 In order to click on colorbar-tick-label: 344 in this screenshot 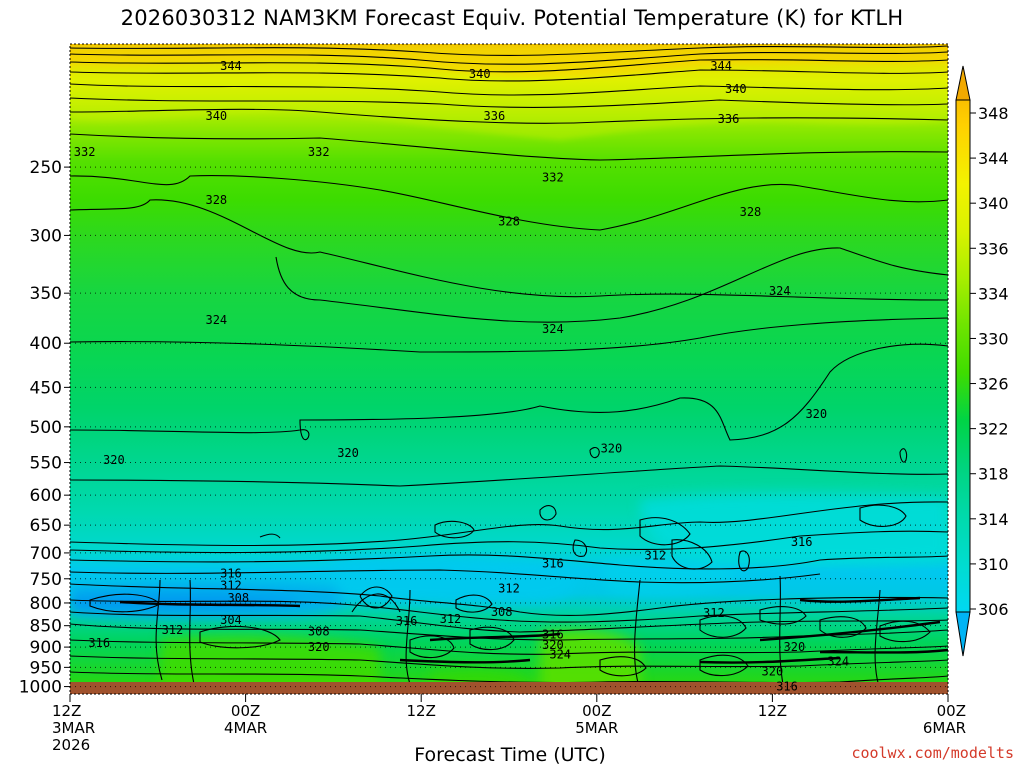, I will do `click(993, 158)`.